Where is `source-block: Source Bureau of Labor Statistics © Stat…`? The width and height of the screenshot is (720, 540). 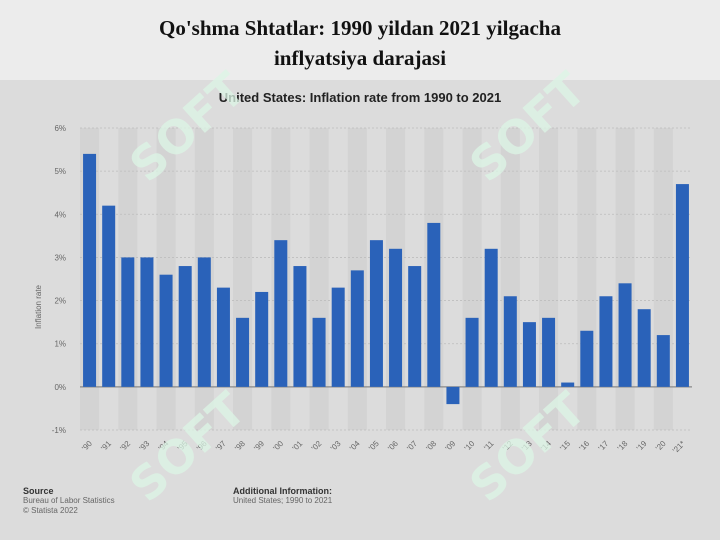 source-block: Source Bureau of Labor Statistics © Stat… is located at coordinates (69, 501).